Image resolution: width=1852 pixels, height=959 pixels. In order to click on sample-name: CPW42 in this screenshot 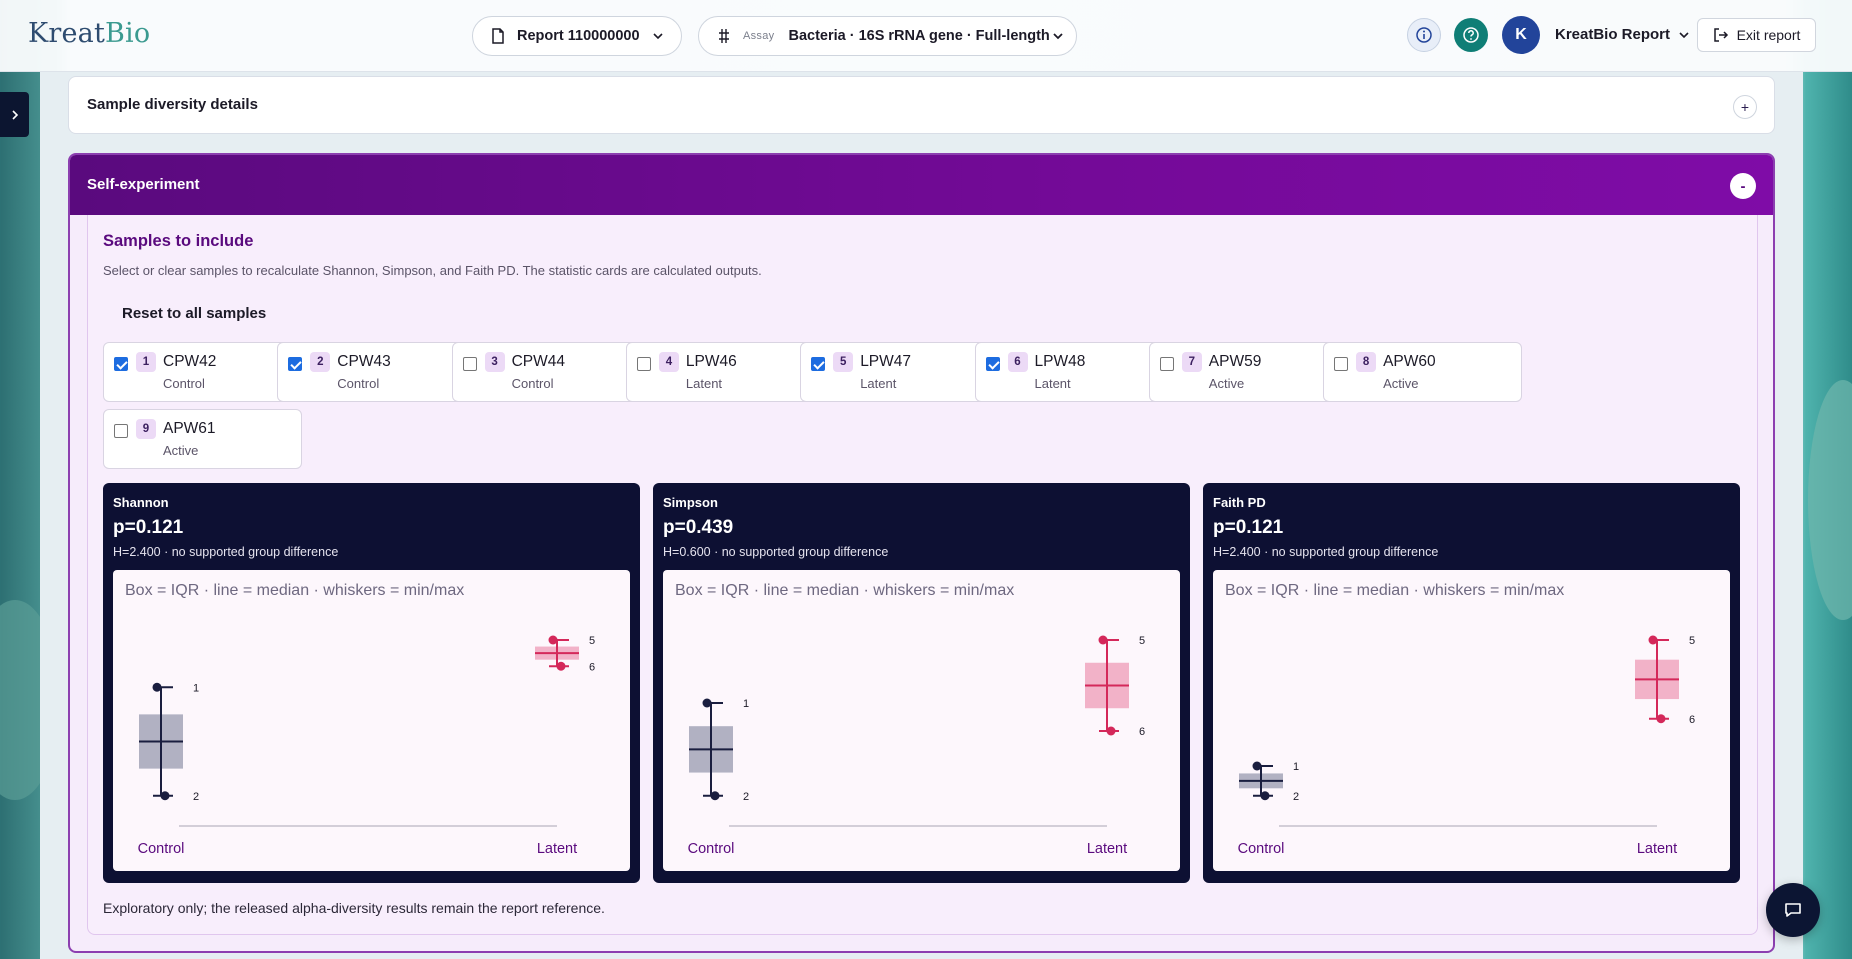, I will do `click(190, 361)`.